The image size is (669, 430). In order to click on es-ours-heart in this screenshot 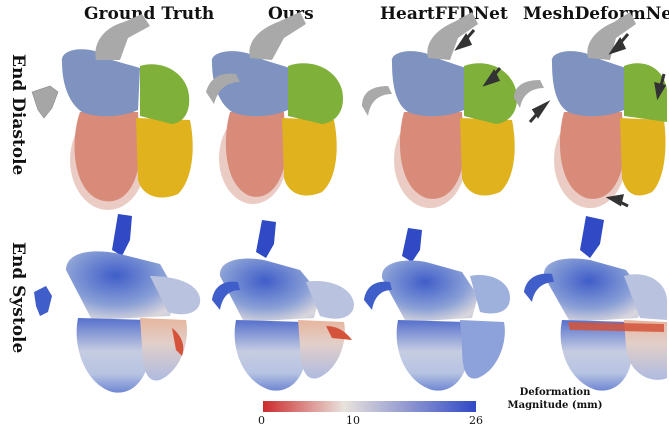, I will do `click(283, 305)`.